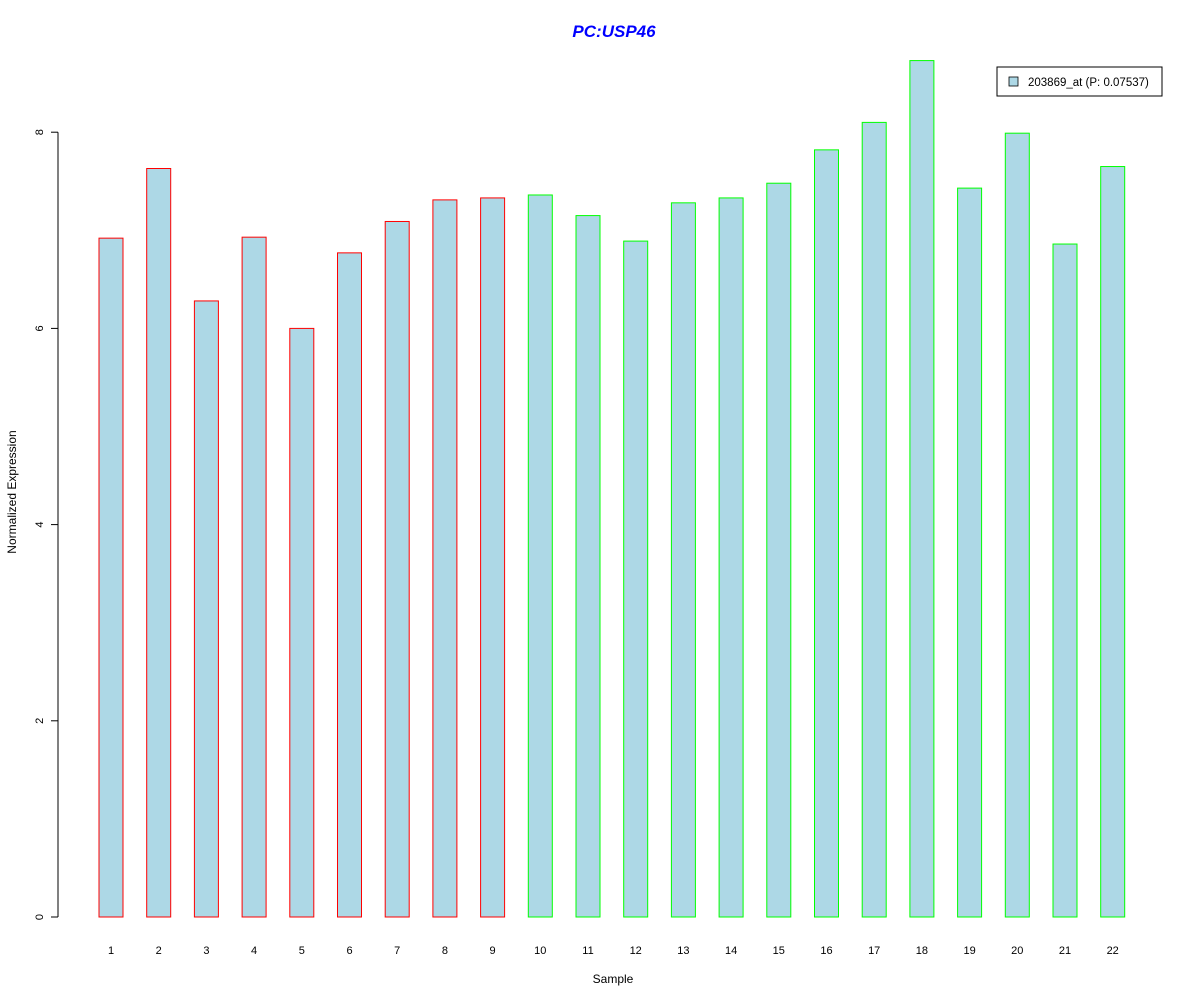  I want to click on x-tick-label: 13, so click(683, 951).